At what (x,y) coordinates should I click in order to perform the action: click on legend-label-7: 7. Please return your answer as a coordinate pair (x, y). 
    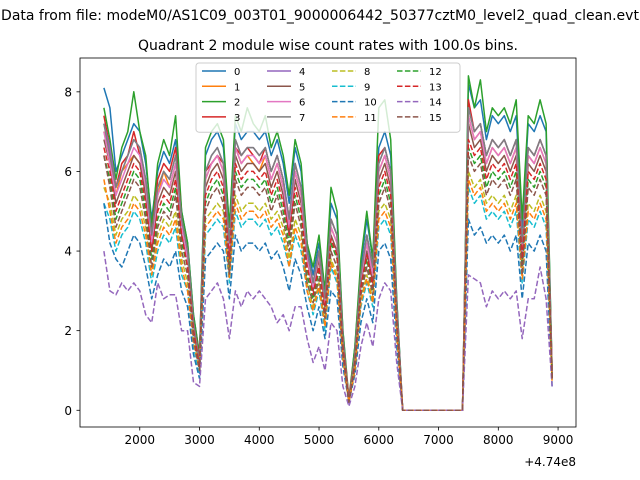
    Looking at the image, I should click on (302, 118).